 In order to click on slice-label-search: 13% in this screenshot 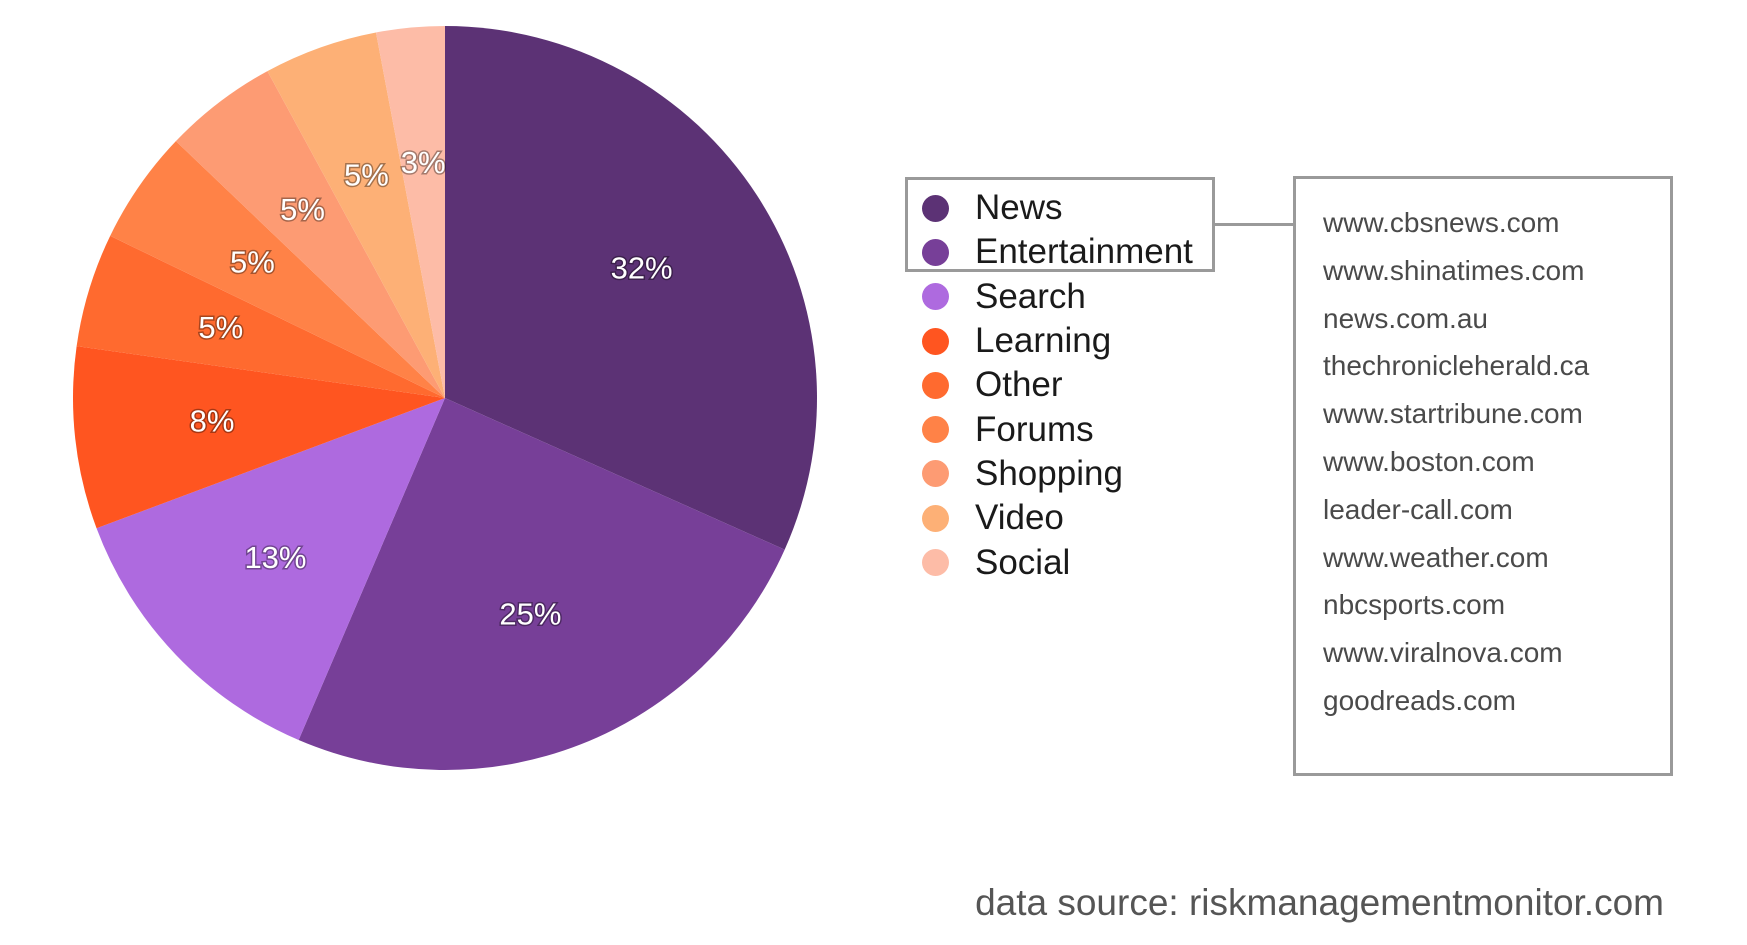, I will do `click(275, 557)`.